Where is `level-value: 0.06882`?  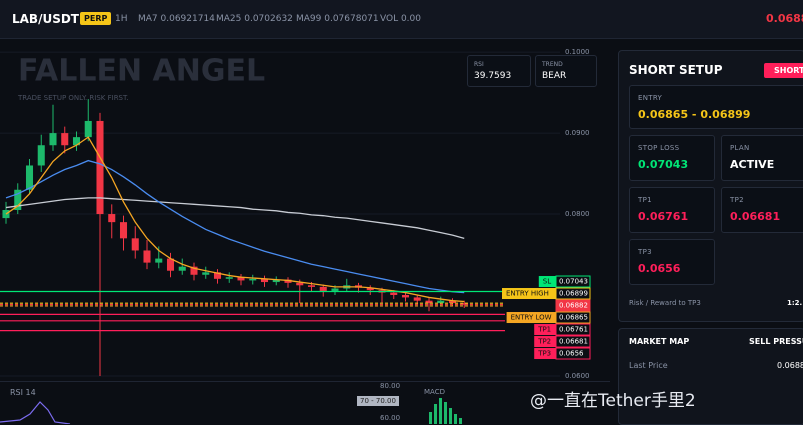 level-value: 0.06882 is located at coordinates (573, 306).